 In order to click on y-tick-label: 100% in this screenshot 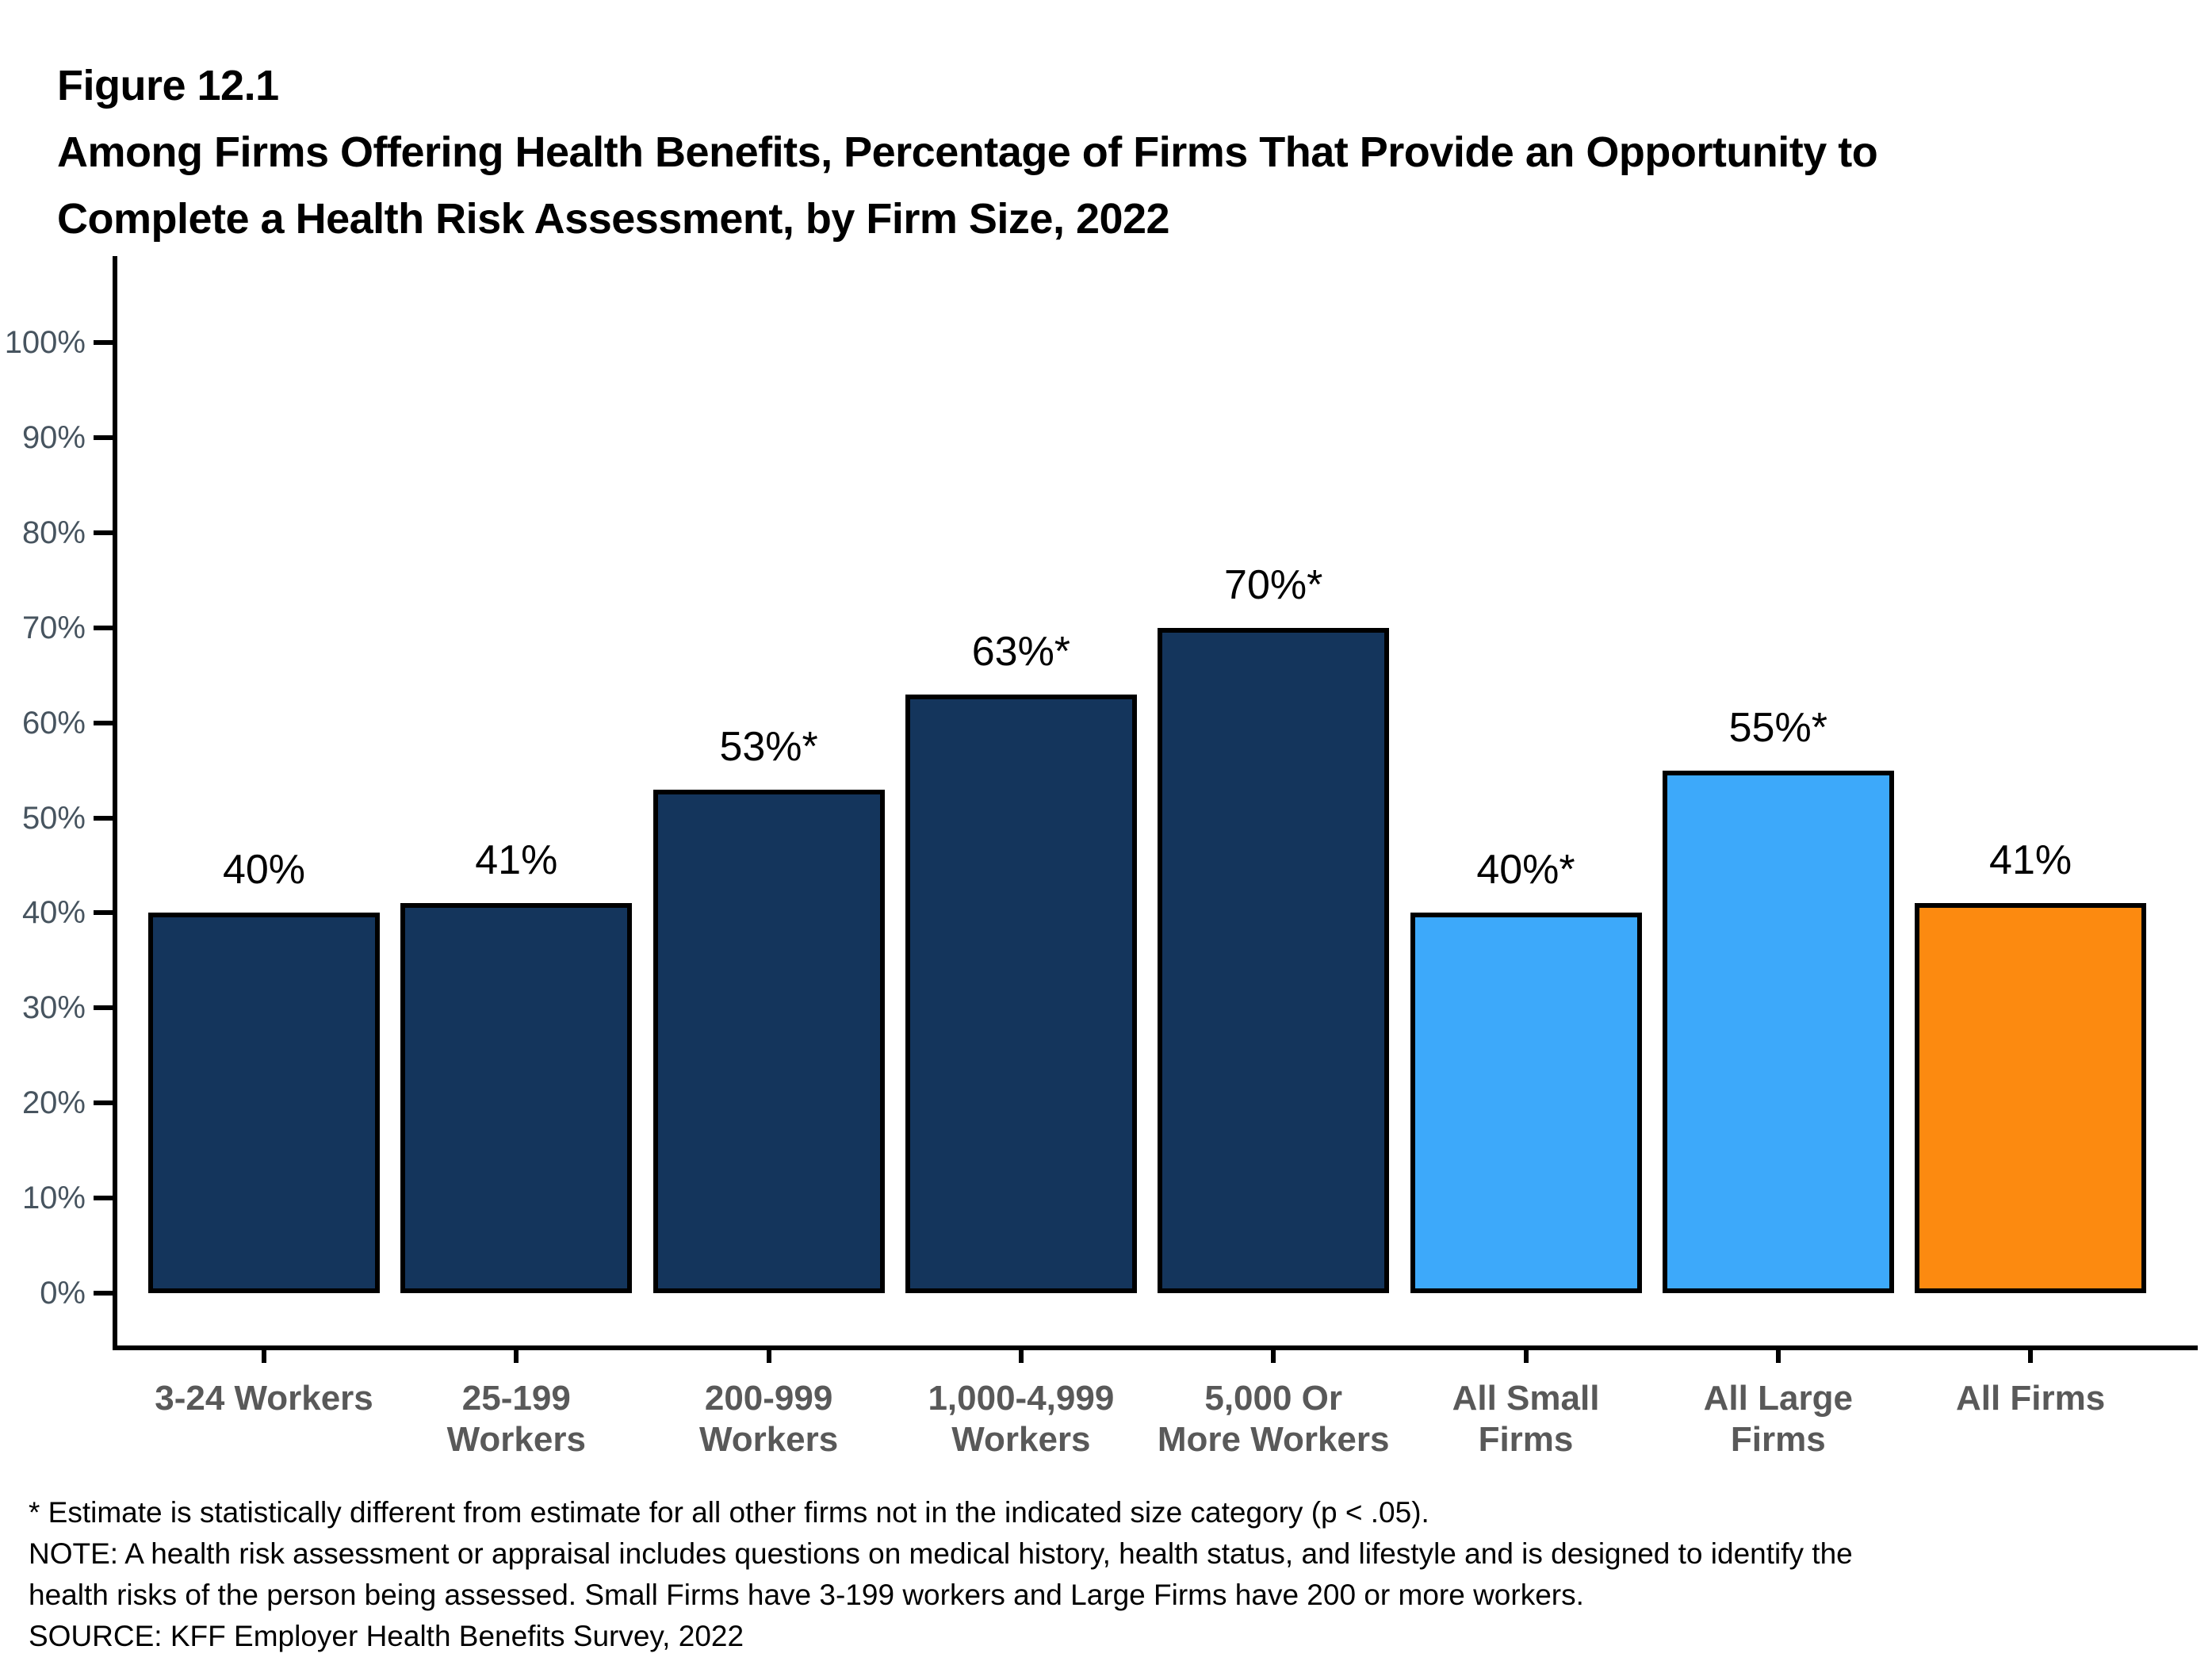, I will do `click(45, 342)`.